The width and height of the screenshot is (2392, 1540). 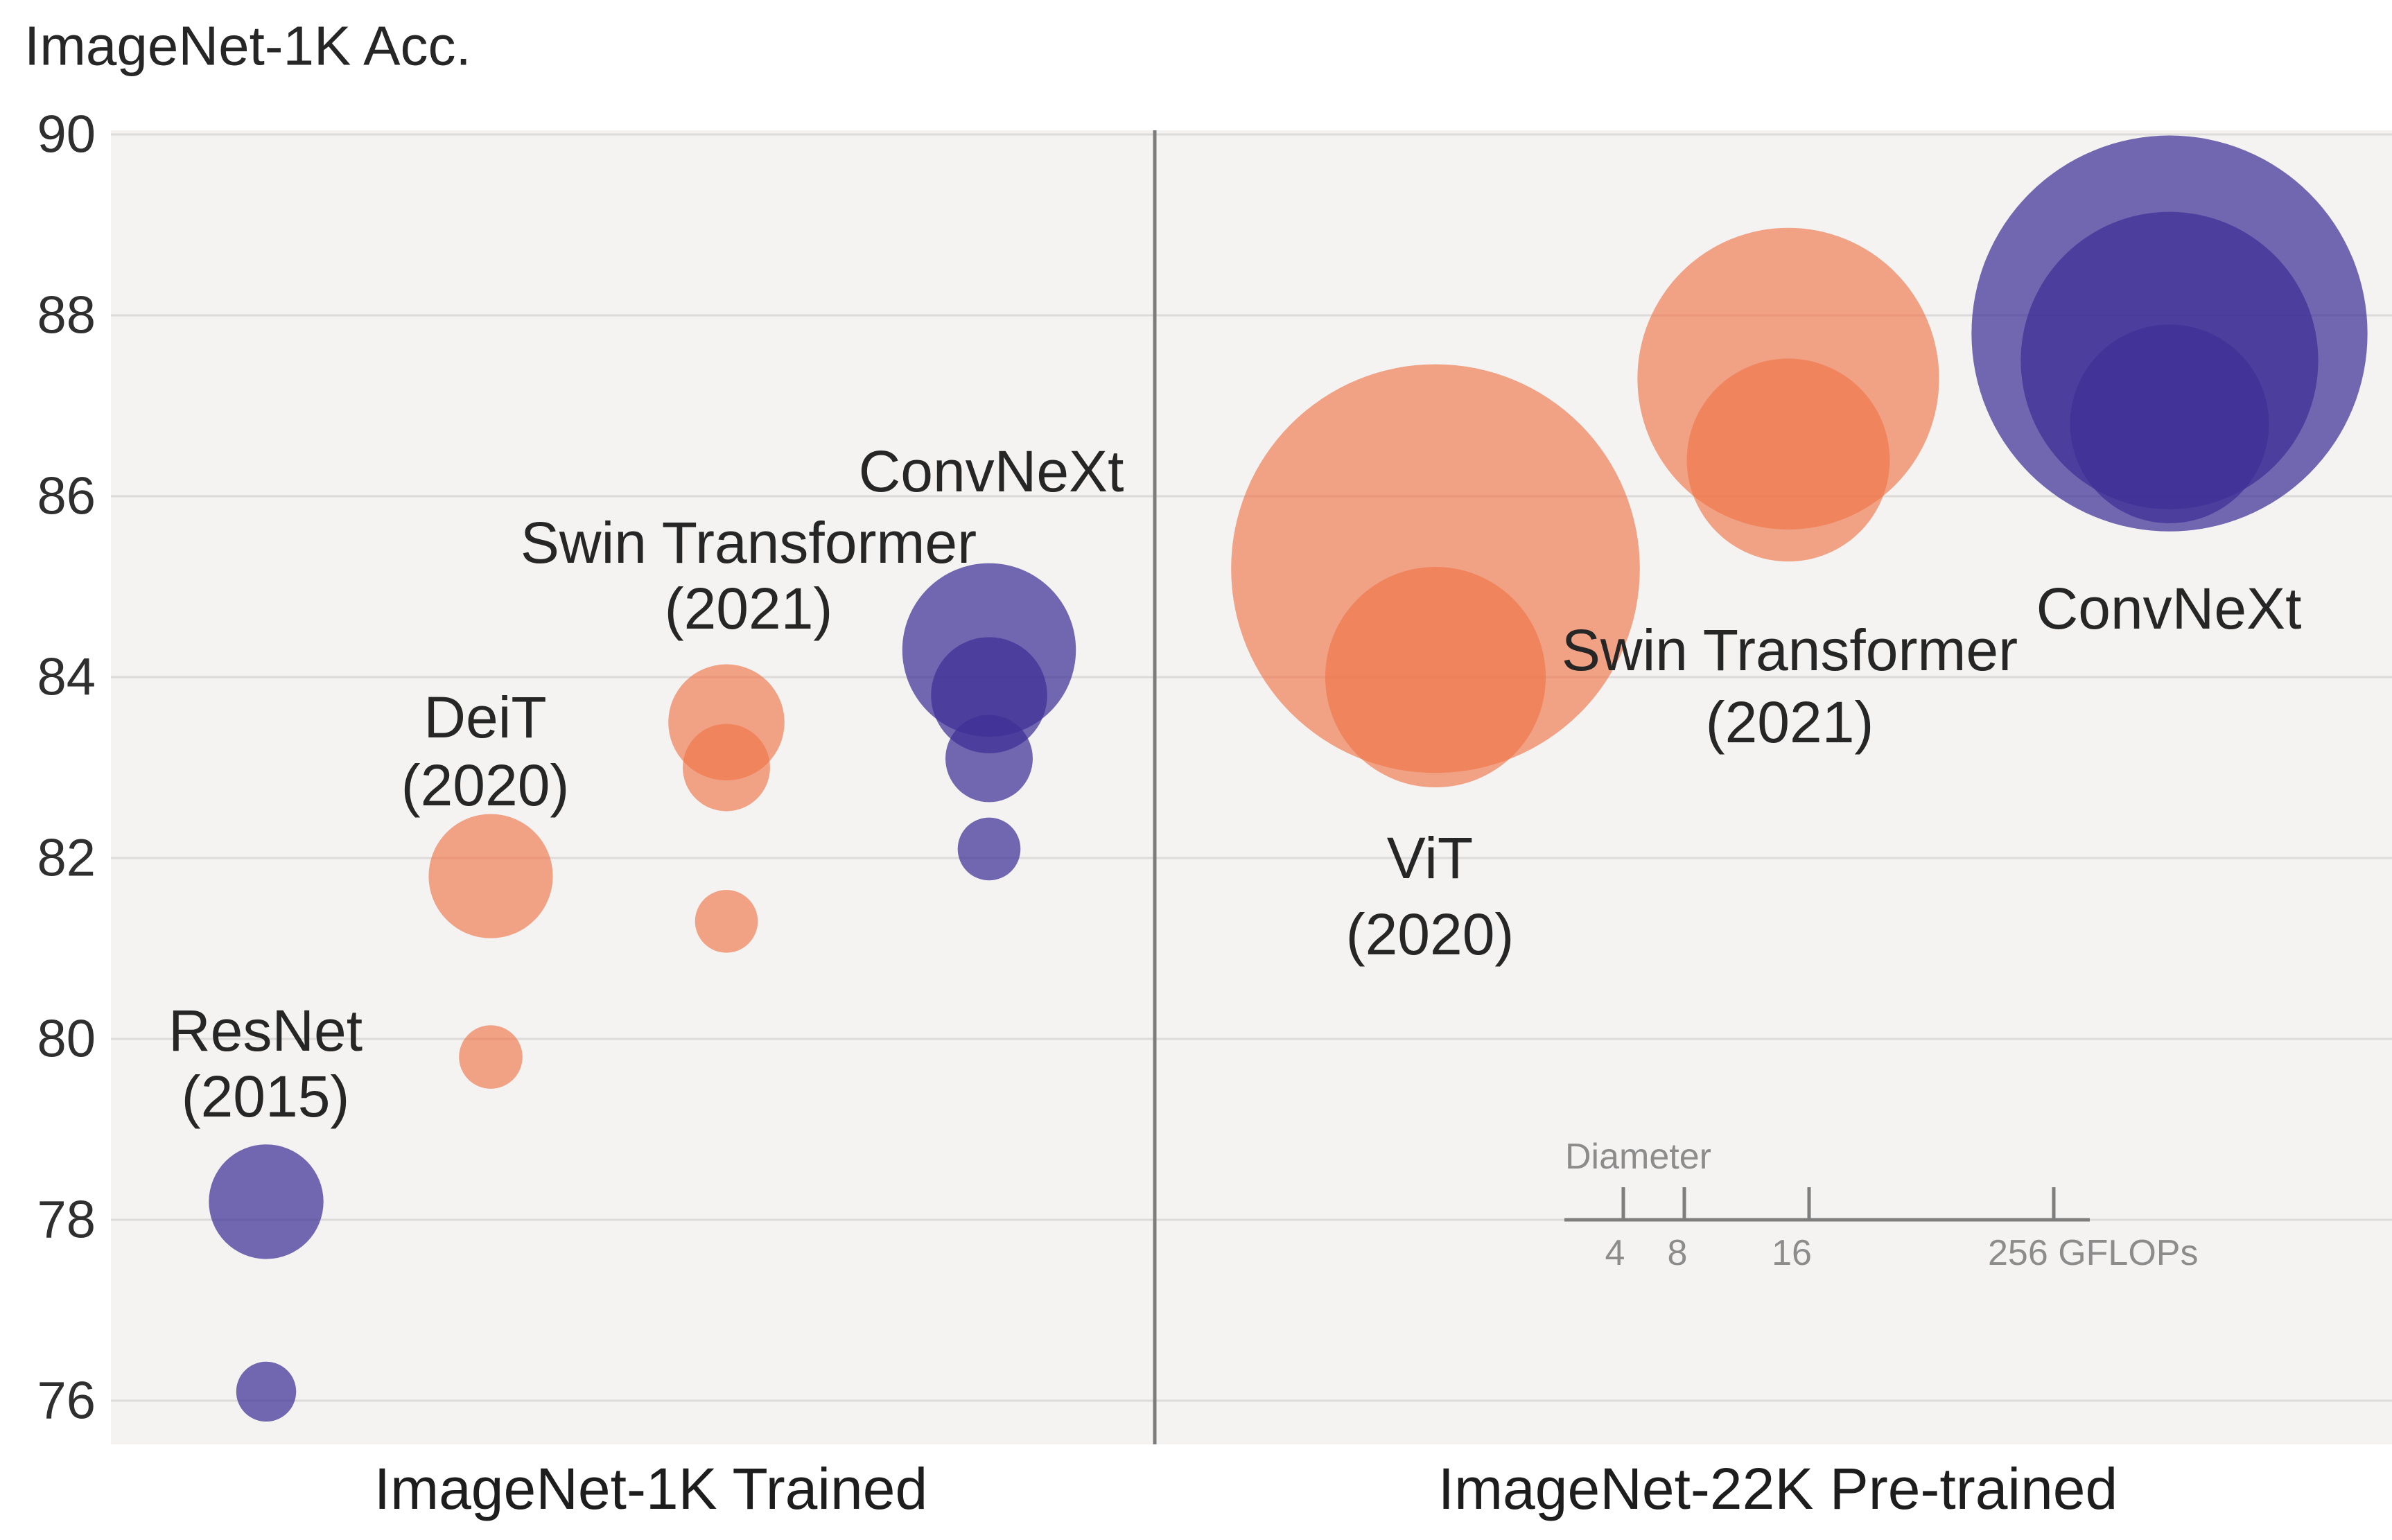 What do you see at coordinates (2169, 423) in the screenshot?
I see `bubble-convnext-86.8` at bounding box center [2169, 423].